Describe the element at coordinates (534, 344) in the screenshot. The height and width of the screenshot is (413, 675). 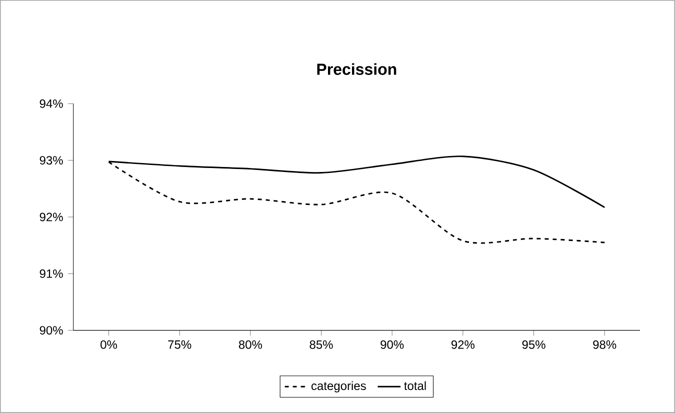
I see `x-tick-label: 95%` at that location.